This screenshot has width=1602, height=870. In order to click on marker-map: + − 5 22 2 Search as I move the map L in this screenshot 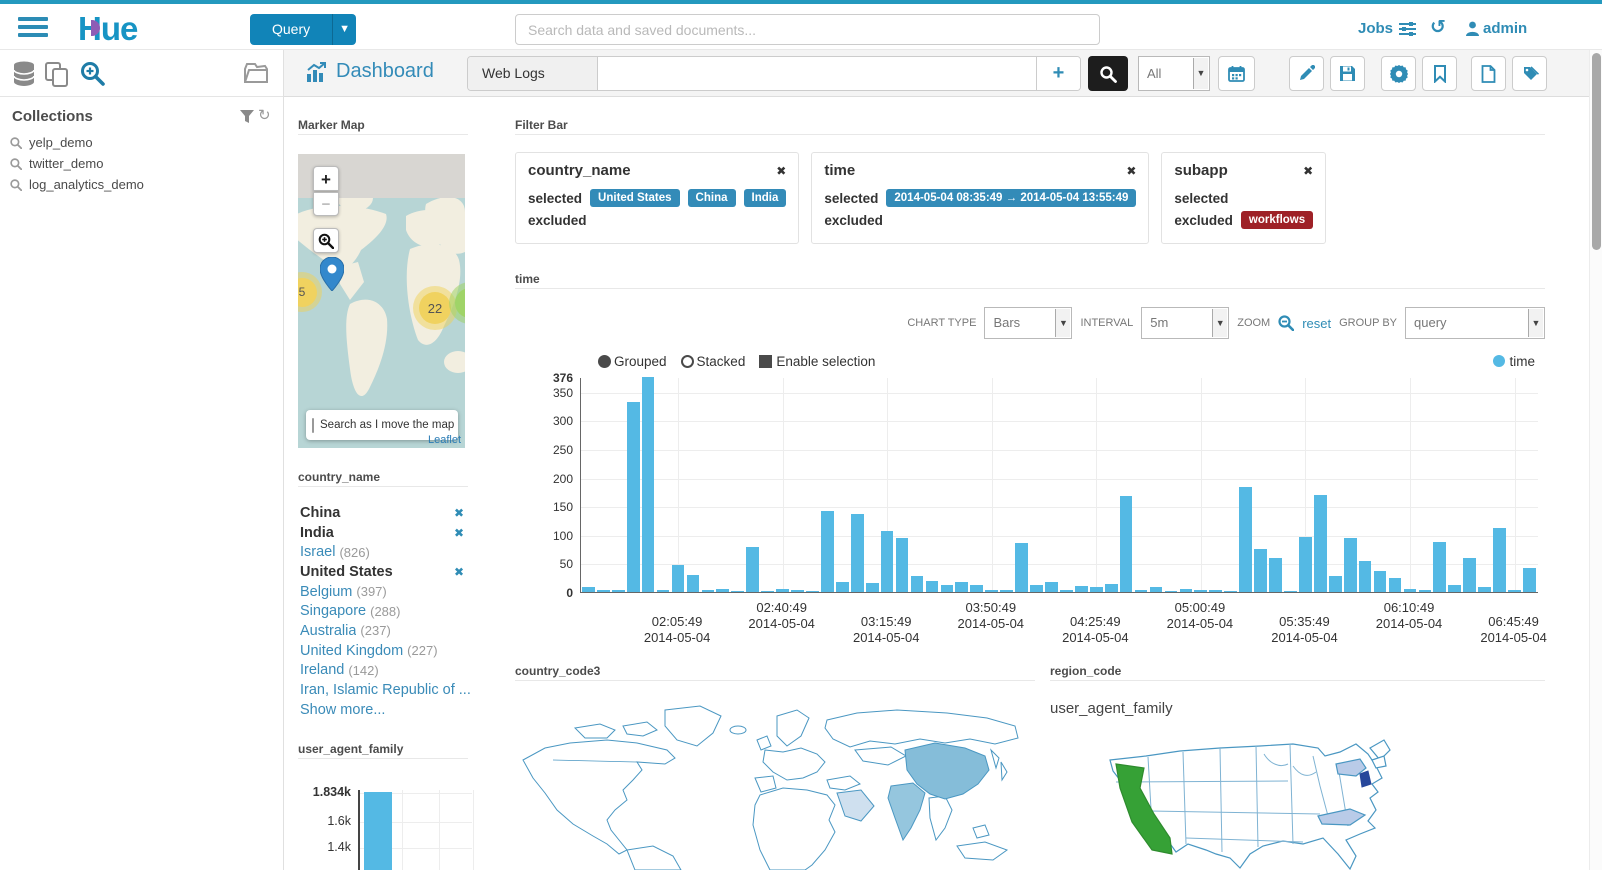, I will do `click(381, 301)`.